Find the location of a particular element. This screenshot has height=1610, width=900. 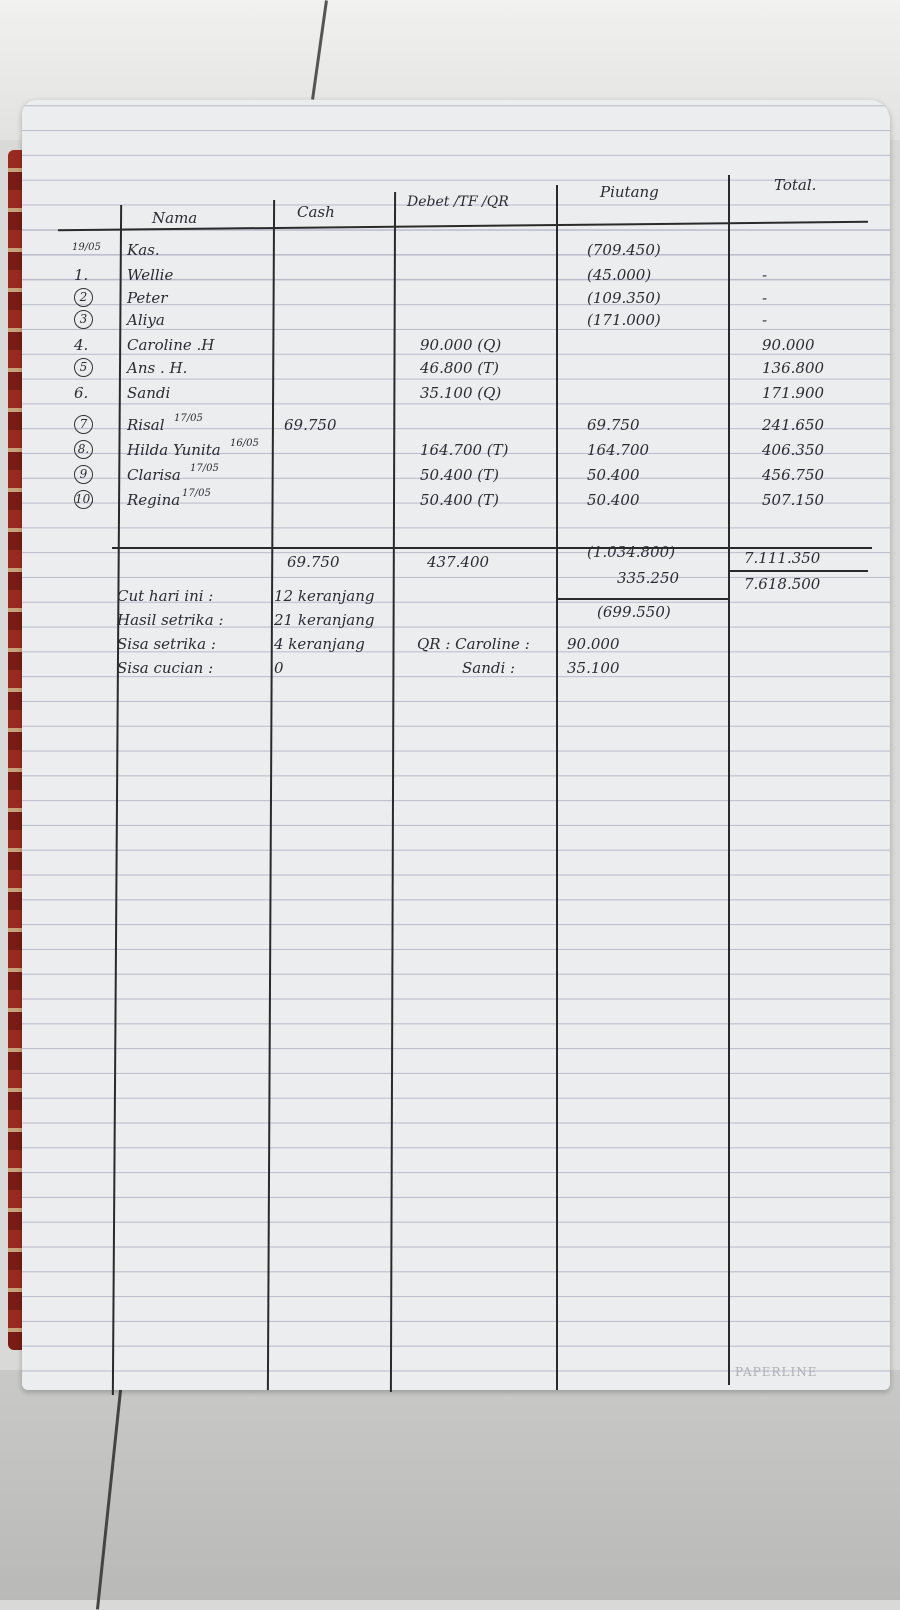

header-cash: Cash is located at coordinates (316, 212).